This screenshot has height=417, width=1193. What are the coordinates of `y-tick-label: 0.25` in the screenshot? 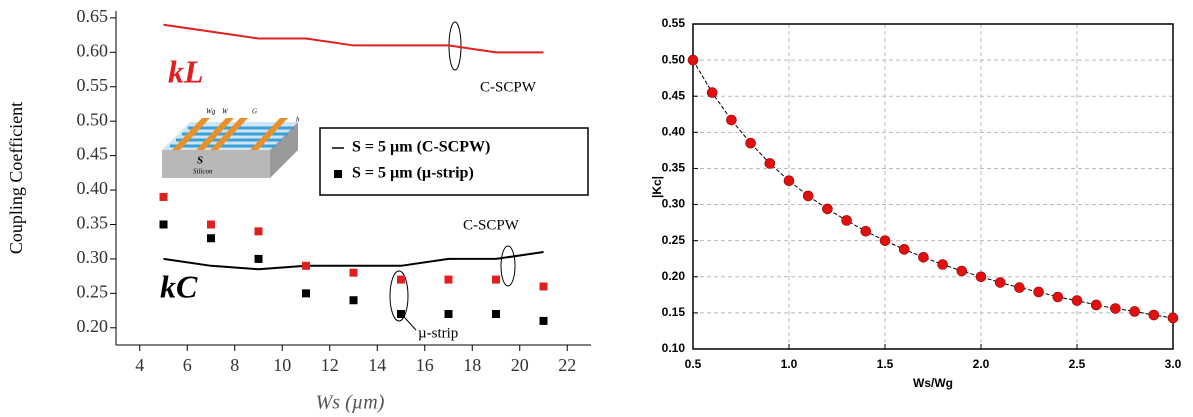 It's located at (93, 291).